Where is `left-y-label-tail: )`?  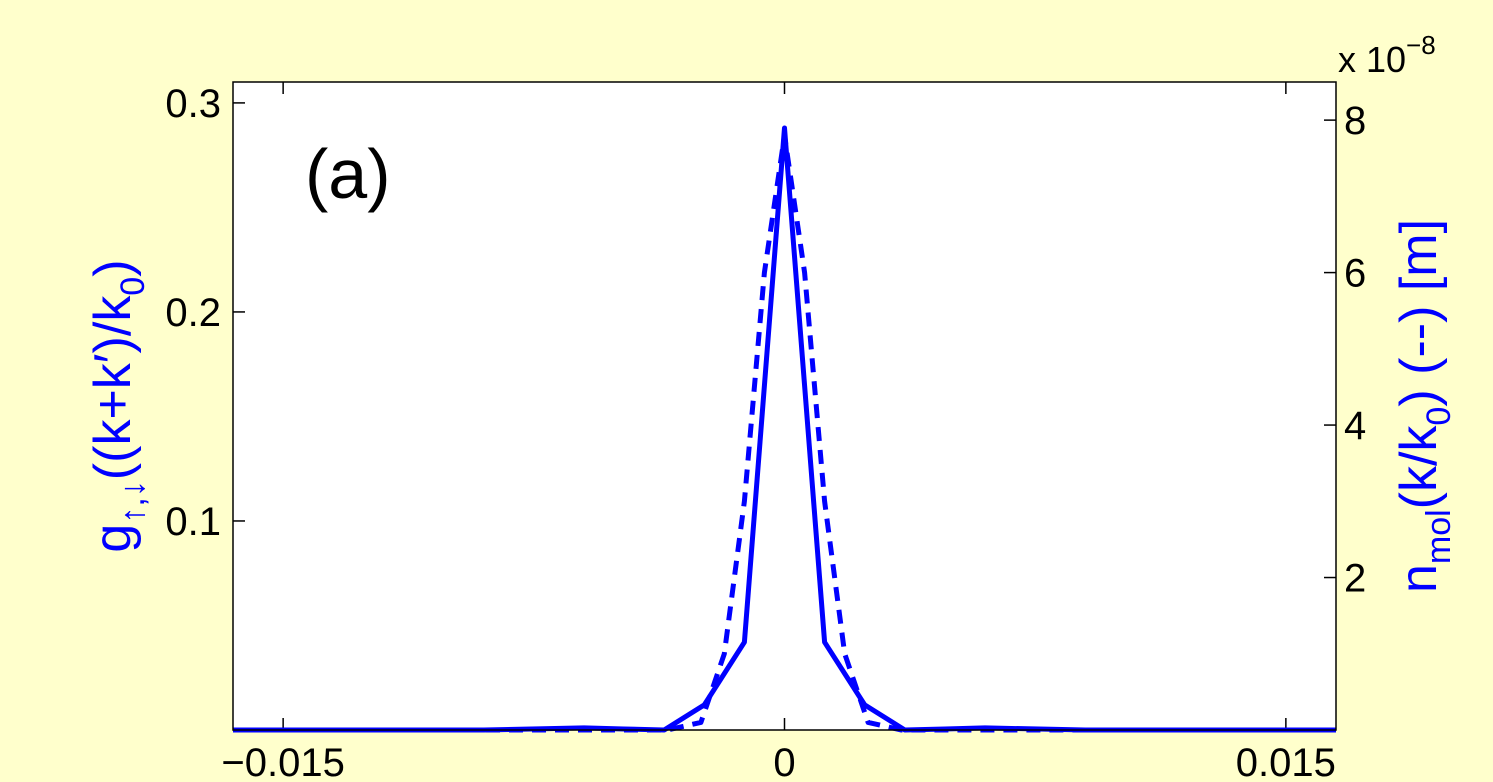 left-y-label-tail: ) is located at coordinates (113, 267).